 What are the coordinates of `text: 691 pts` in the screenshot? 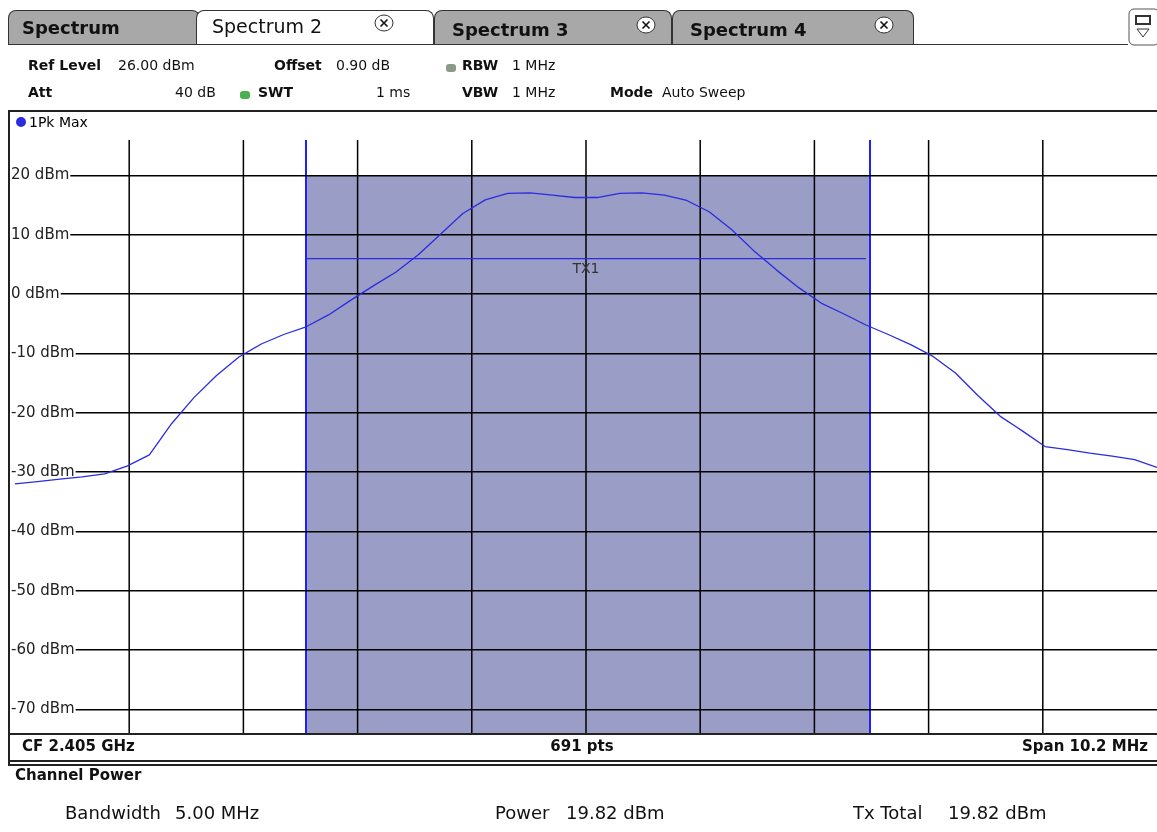 It's located at (582, 746).